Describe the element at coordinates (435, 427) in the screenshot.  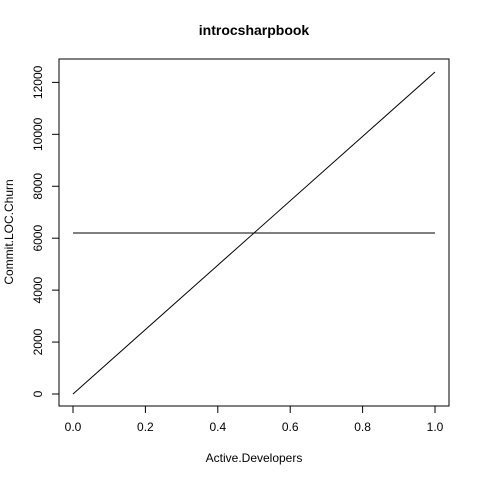
I see `x-tick-label: 1.0` at that location.